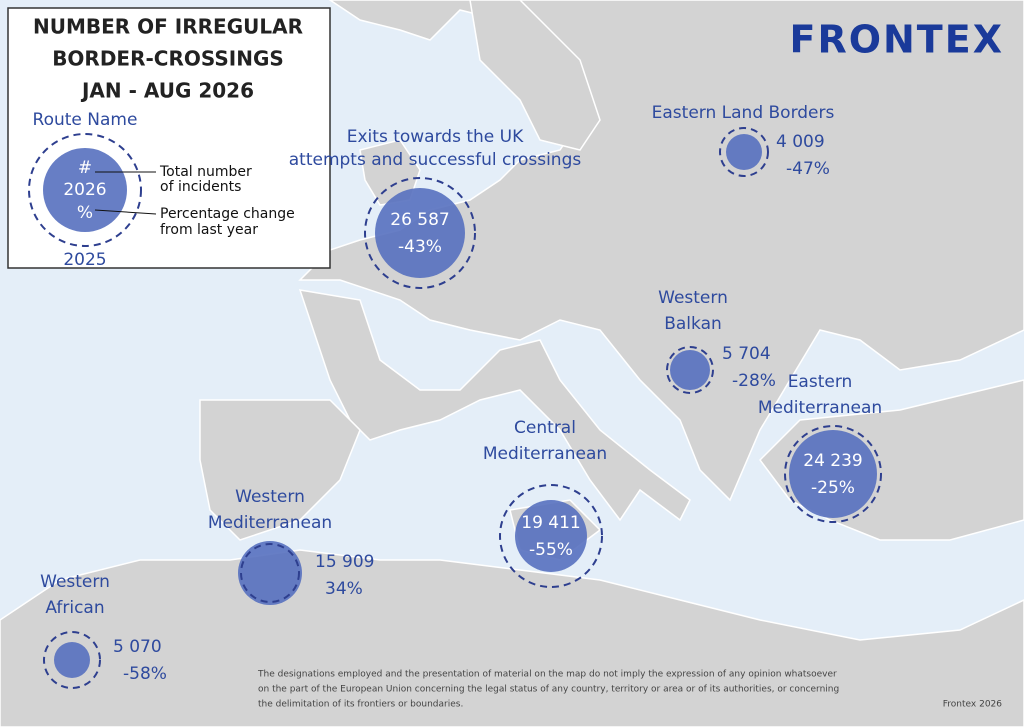 Image resolution: width=1024 pixels, height=727 pixels. Describe the element at coordinates (746, 354) in the screenshot. I see `route-count: 5 704` at that location.